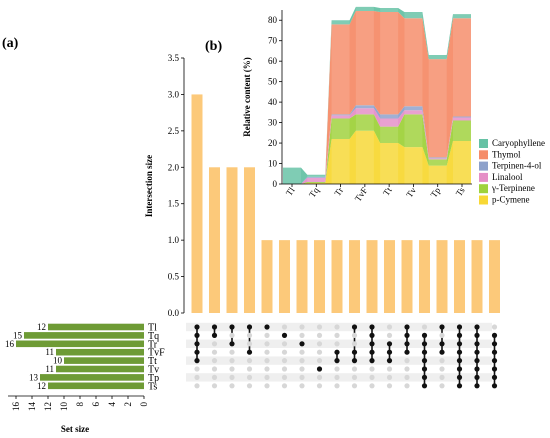 This screenshot has width=550, height=438. What do you see at coordinates (96, 404) in the screenshot?
I see `set-size-tick-label: 6` at bounding box center [96, 404].